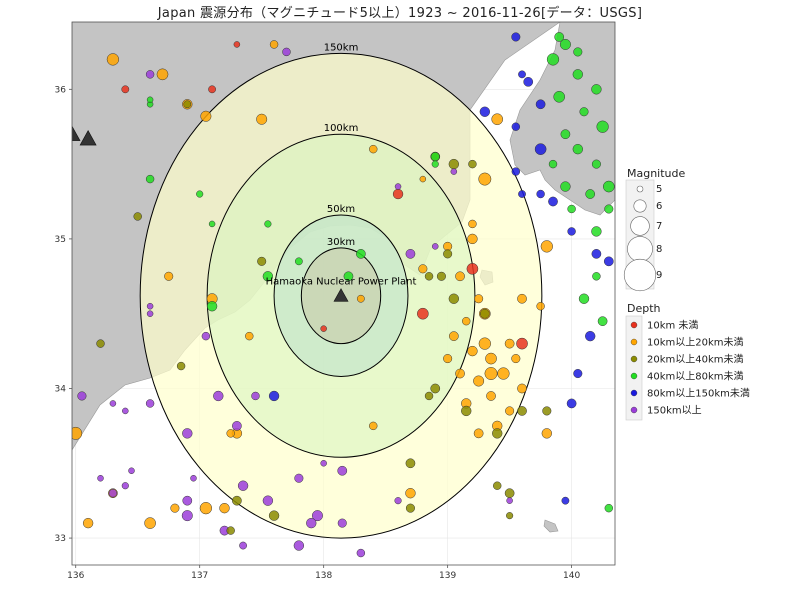 This screenshot has width=800, height=600. I want to click on ring-label: 30km, so click(341, 242).